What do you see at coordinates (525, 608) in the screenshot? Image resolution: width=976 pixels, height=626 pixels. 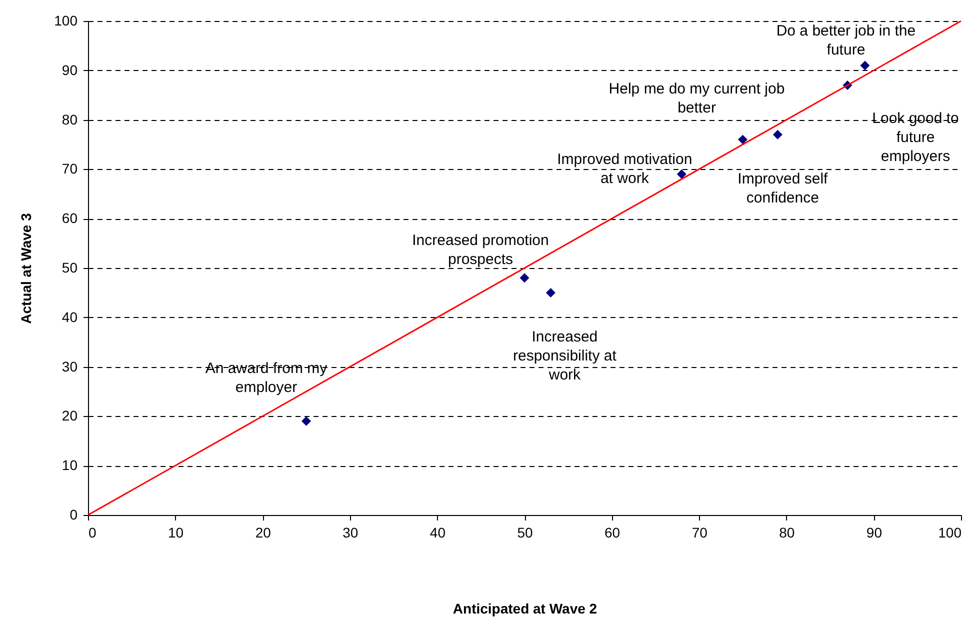 I see `x-axis-title: Anticipated at Wave 2` at bounding box center [525, 608].